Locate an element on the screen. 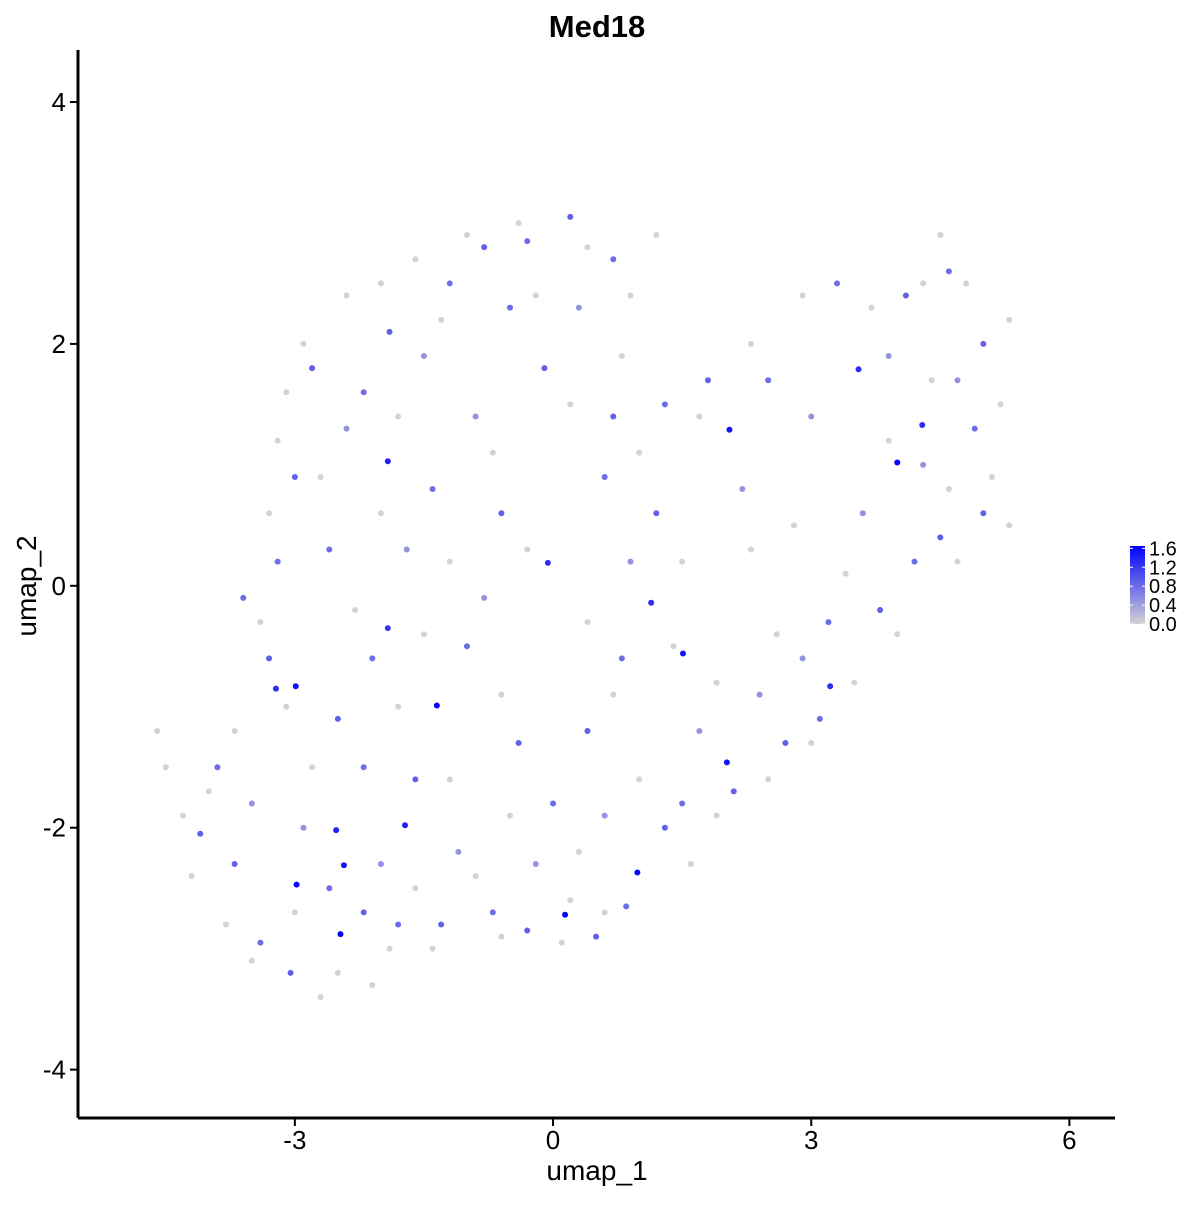 The width and height of the screenshot is (1200, 1205). y-tick-label: -4 is located at coordinates (54, 1070).